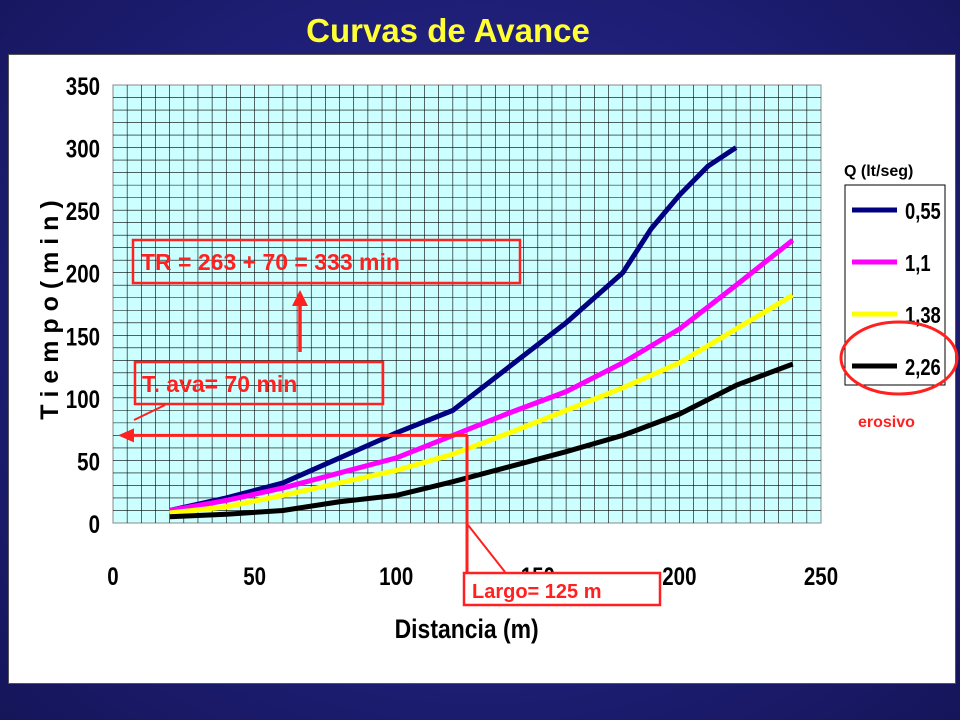 Image resolution: width=960 pixels, height=720 pixels. I want to click on up-arrow-head, so click(300, 298).